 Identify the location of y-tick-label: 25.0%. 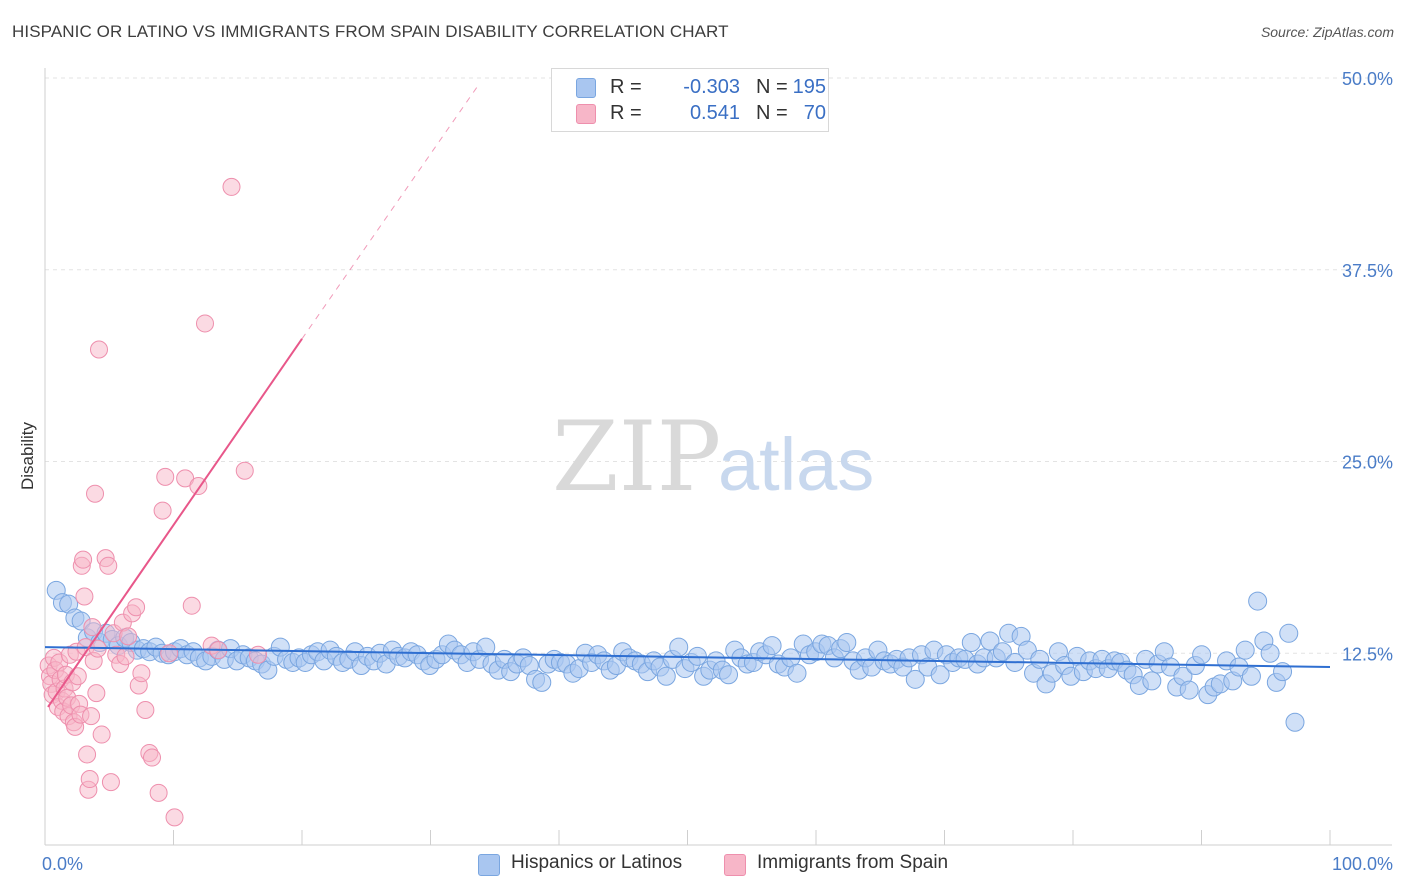
(1367, 463).